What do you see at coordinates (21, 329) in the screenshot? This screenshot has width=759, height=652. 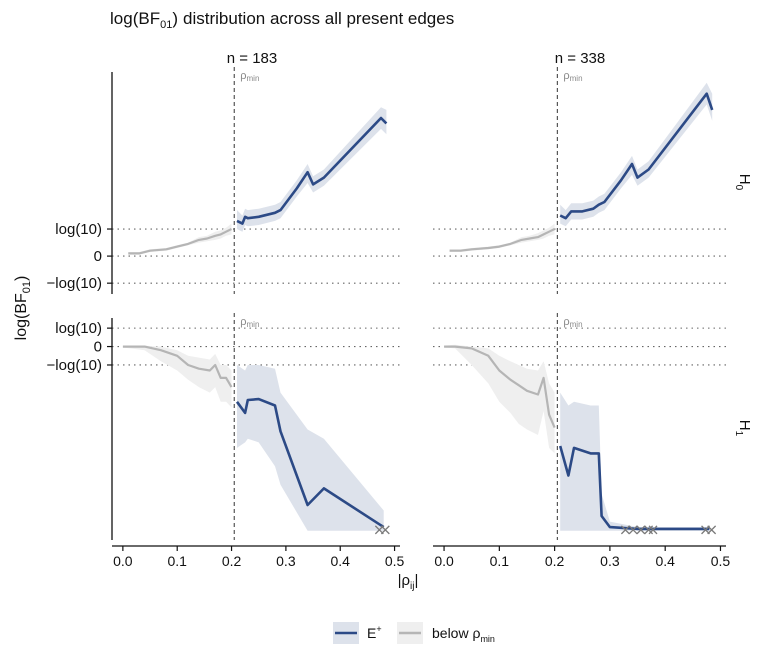 I see `ylabel-prefix: log` at bounding box center [21, 329].